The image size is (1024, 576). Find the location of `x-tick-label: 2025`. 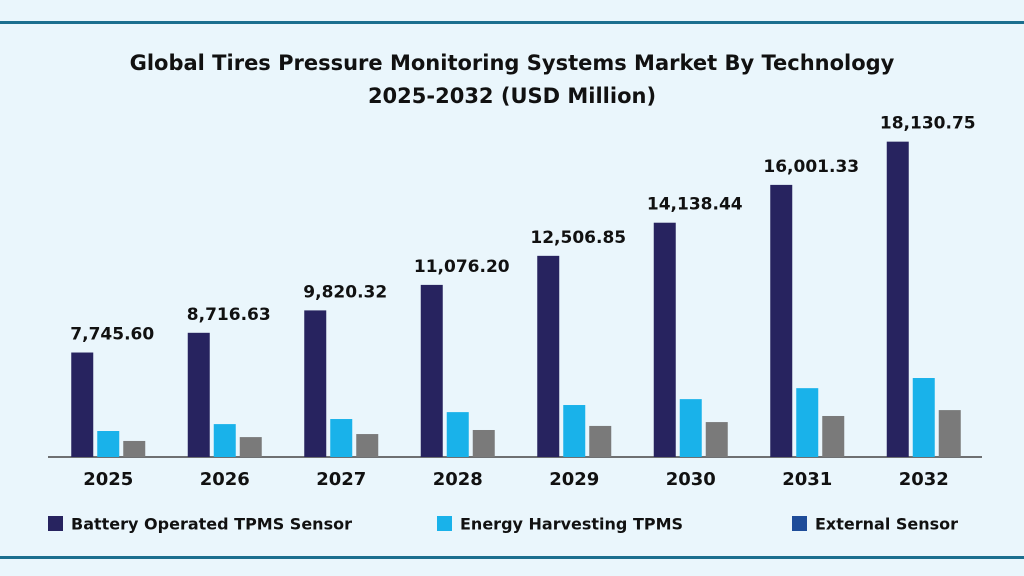

x-tick-label: 2025 is located at coordinates (108, 479).